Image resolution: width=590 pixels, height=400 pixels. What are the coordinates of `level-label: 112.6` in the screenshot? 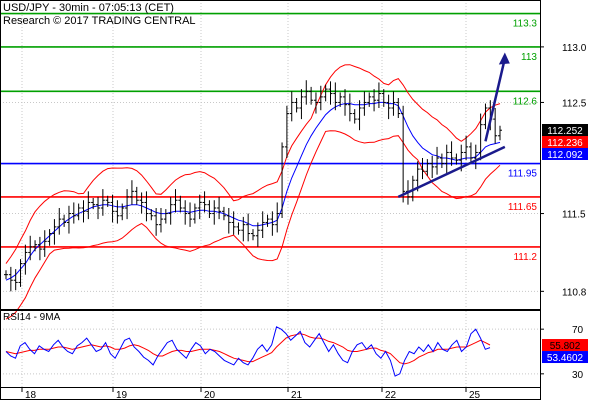 It's located at (525, 101).